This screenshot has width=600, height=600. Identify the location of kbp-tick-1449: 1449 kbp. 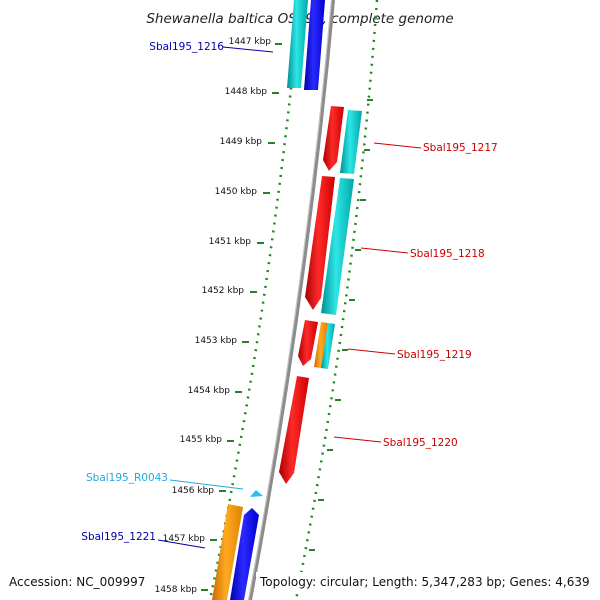
(247, 142).